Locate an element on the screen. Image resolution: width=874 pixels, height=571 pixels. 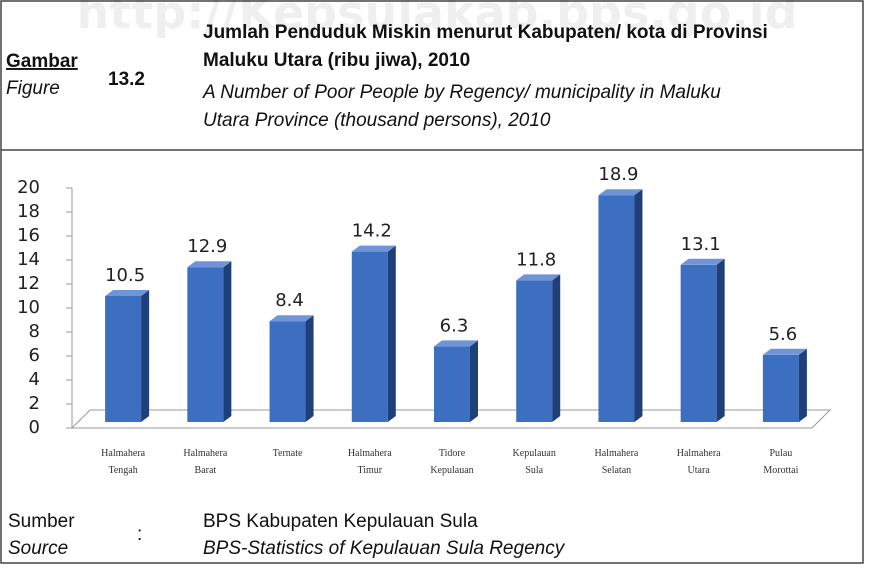
source-label: Sumber is located at coordinates (41, 521).